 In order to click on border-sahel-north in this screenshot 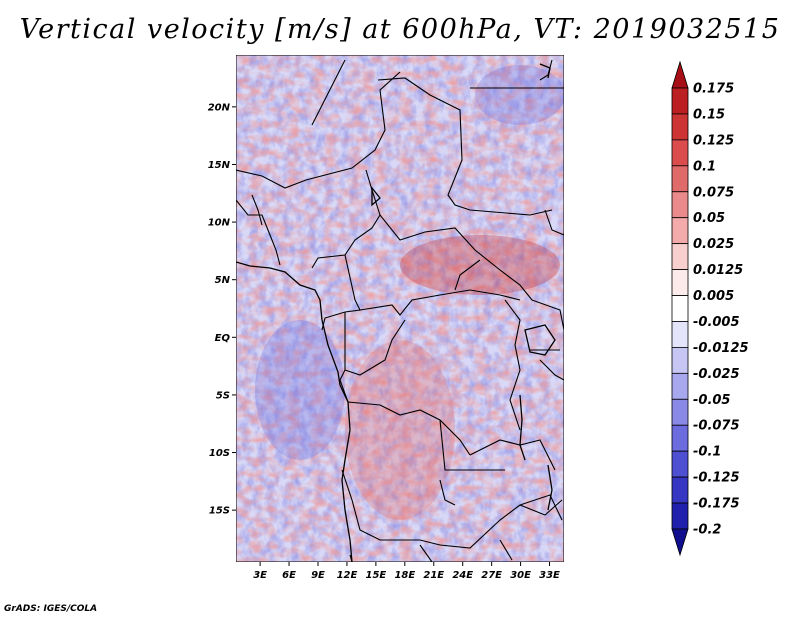, I will do `click(318, 130)`.